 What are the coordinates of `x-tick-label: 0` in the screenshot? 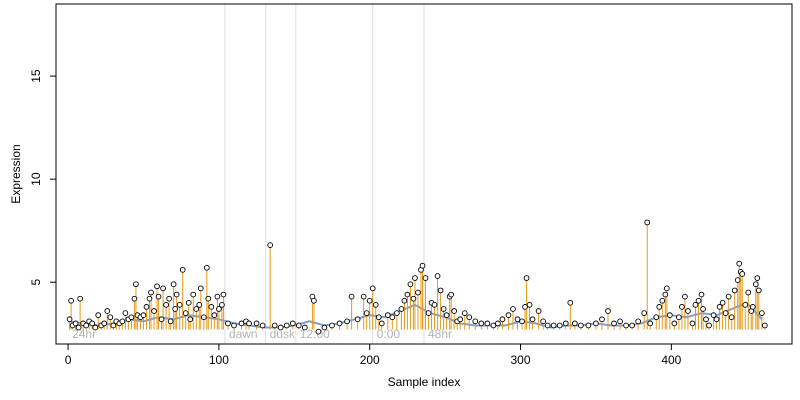 It's located at (68, 360).